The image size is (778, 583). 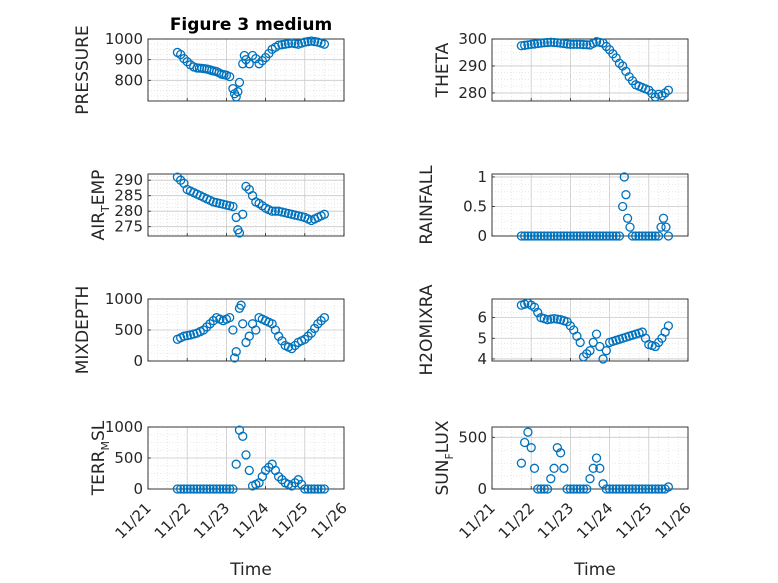 I want to click on y-axis-label: H2OMIXRA, so click(x=427, y=329).